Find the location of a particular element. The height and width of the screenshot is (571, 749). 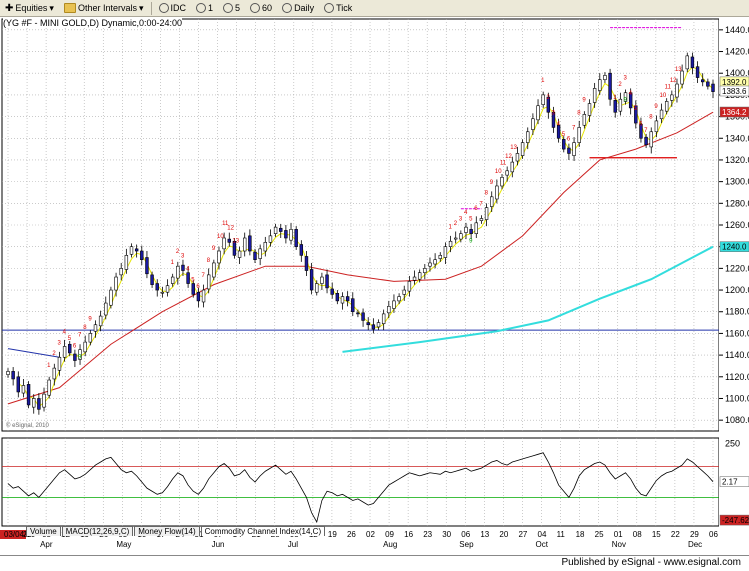

price-label: 1383.6 is located at coordinates (734, 91).